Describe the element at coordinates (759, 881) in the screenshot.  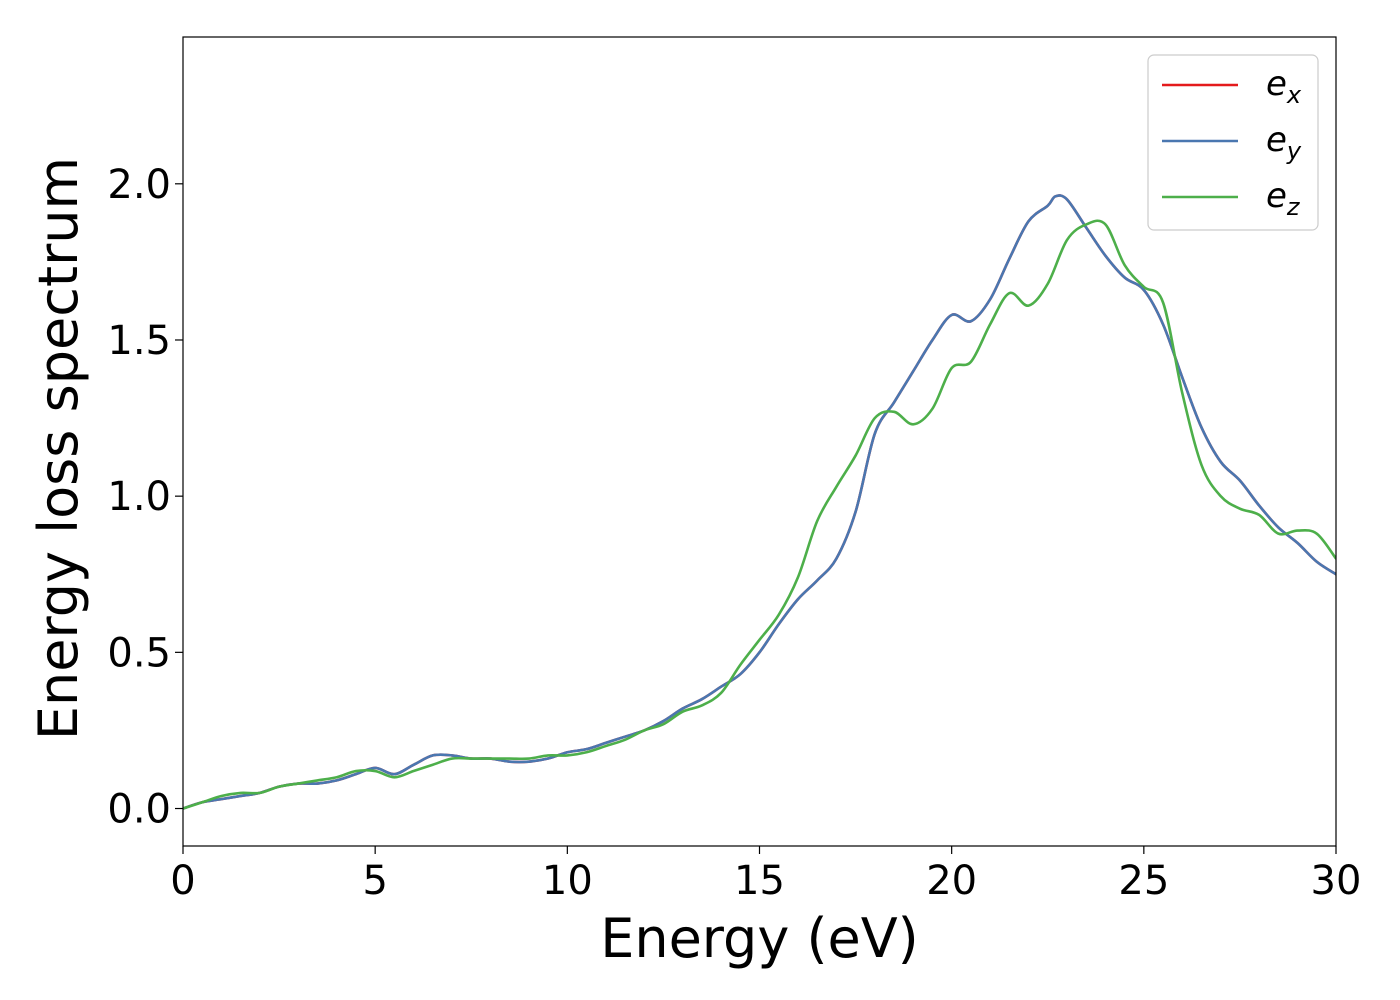
I see `x-tick-label: 15` at that location.